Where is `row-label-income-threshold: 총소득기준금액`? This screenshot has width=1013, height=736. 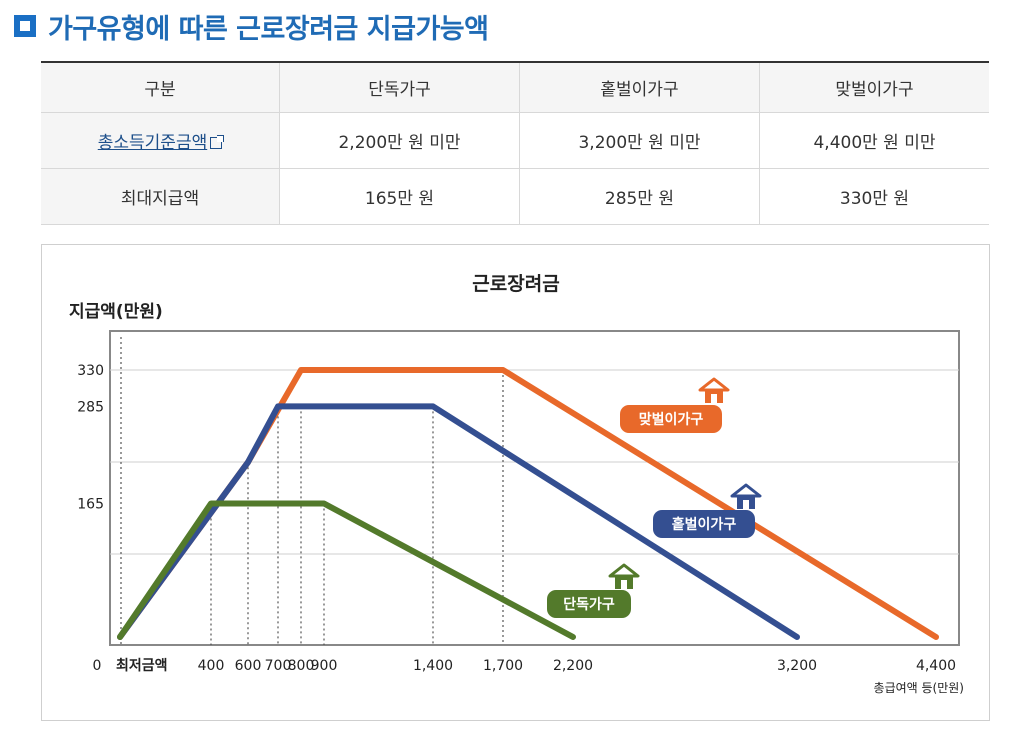 row-label-income-threshold: 총소득기준금액 is located at coordinates (160, 140).